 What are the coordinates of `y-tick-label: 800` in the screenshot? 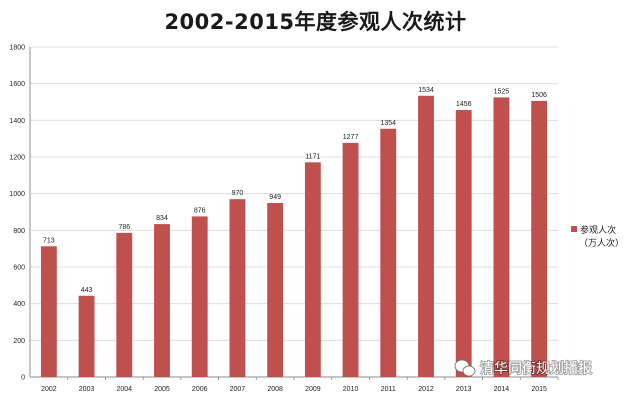 It's located at (19, 231).